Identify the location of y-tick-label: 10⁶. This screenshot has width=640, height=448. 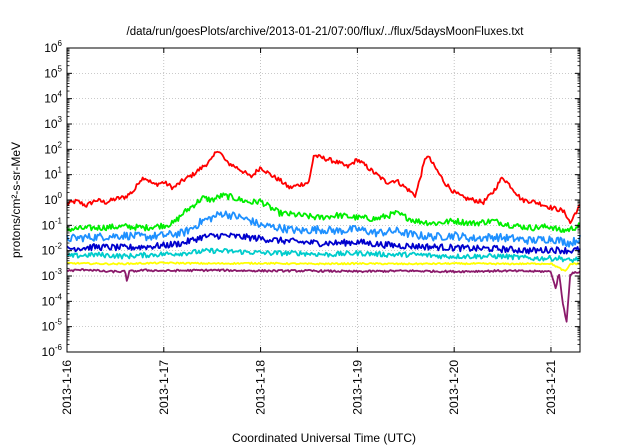
(53, 47).